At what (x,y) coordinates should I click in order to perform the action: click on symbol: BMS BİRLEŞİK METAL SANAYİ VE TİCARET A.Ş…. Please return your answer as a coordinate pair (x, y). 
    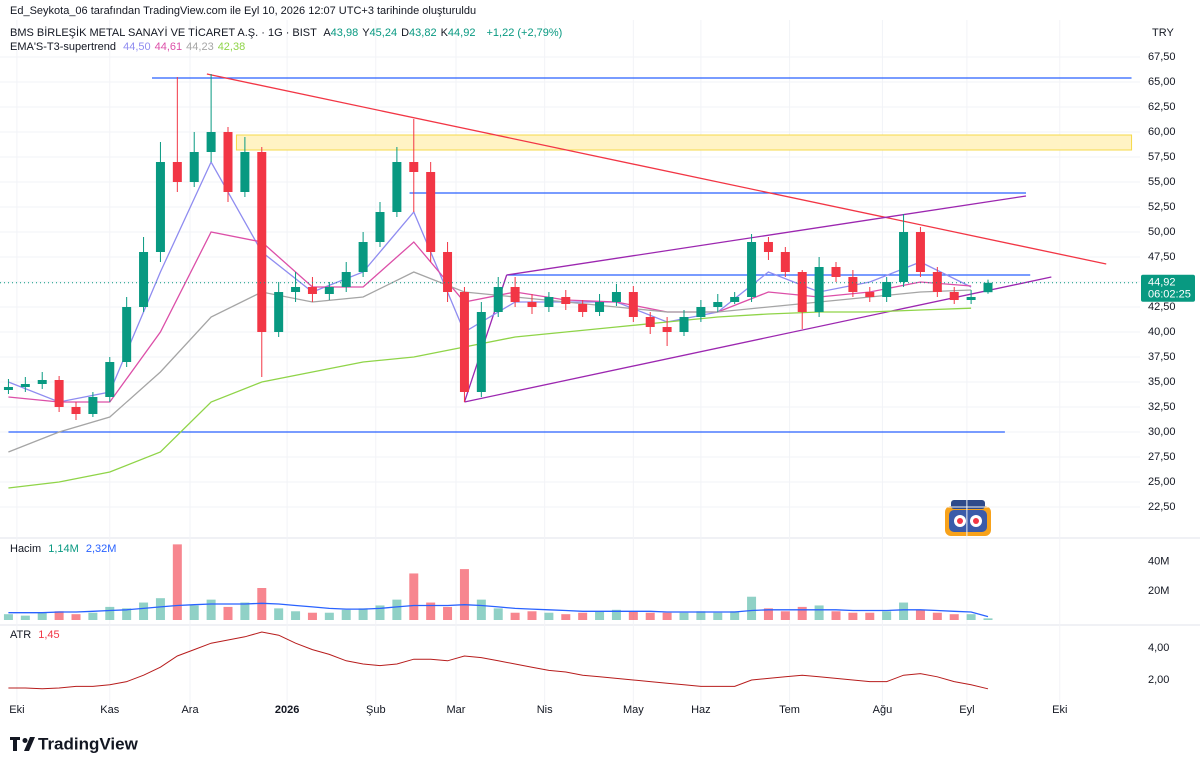
    Looking at the image, I should click on (163, 33).